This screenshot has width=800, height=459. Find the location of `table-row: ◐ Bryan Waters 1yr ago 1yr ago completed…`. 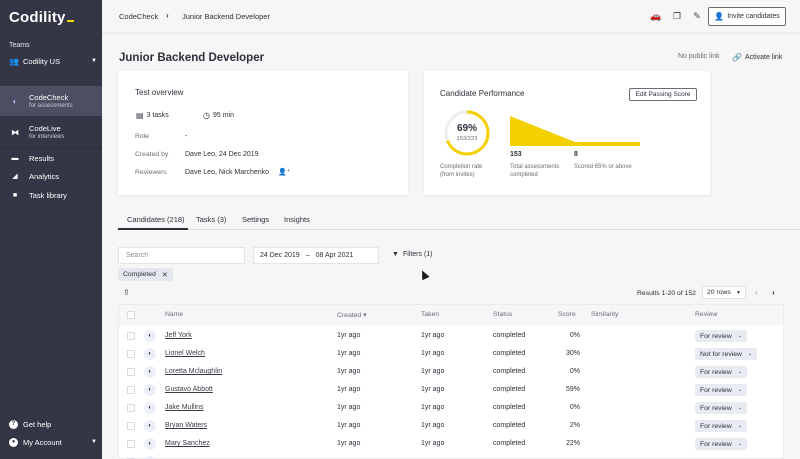

table-row: ◐ Bryan Waters 1yr ago 1yr ago completed… is located at coordinates (451, 426).